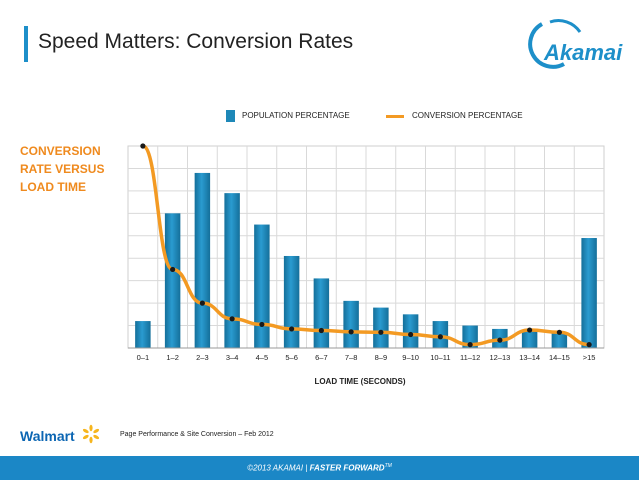 The height and width of the screenshot is (480, 639). Describe the element at coordinates (172, 357) in the screenshot. I see `x-tick-label: 1–2` at that location.